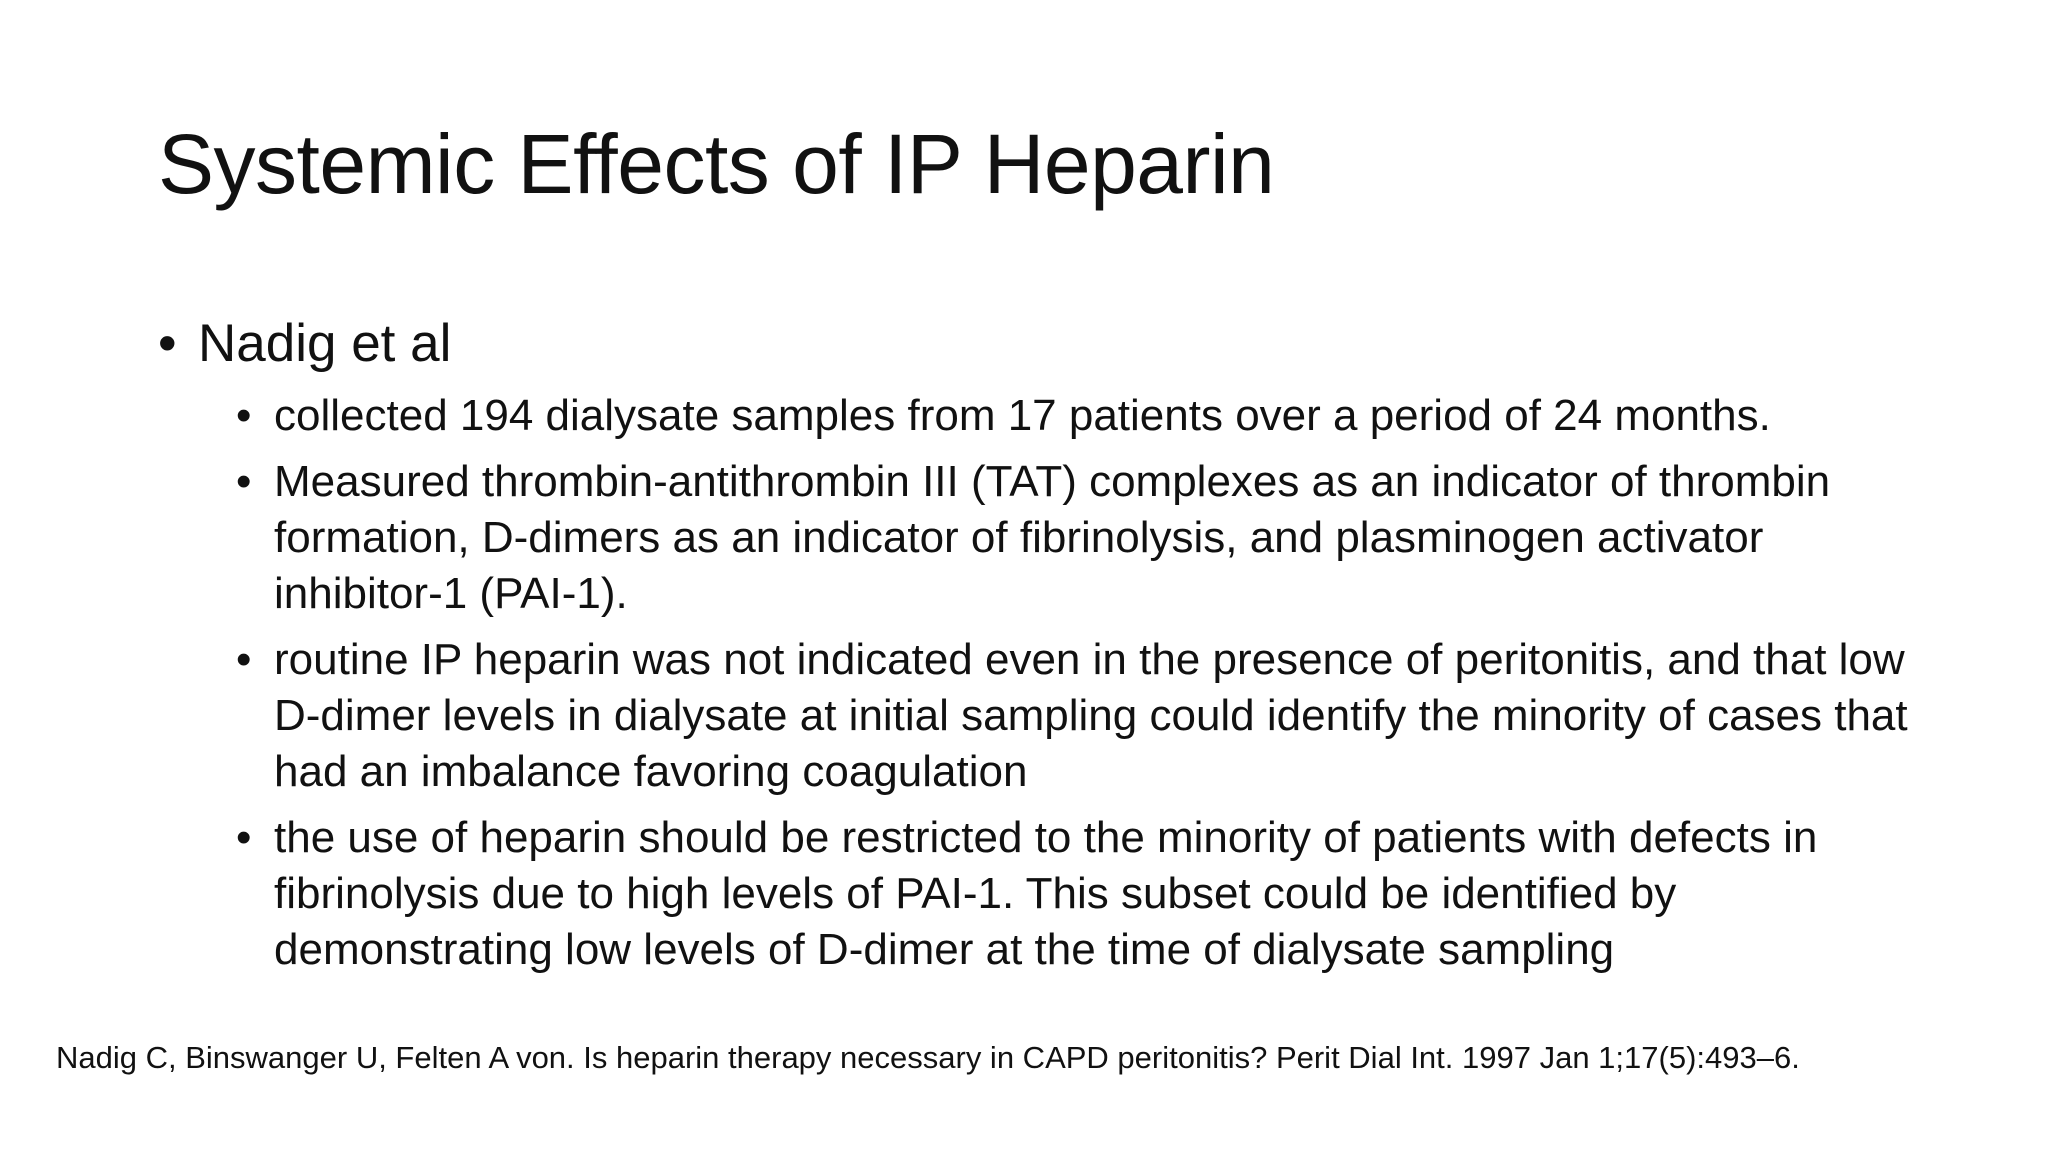  Describe the element at coordinates (1073, 344) in the screenshot. I see `bullet-level1: • Nadig et al` at that location.